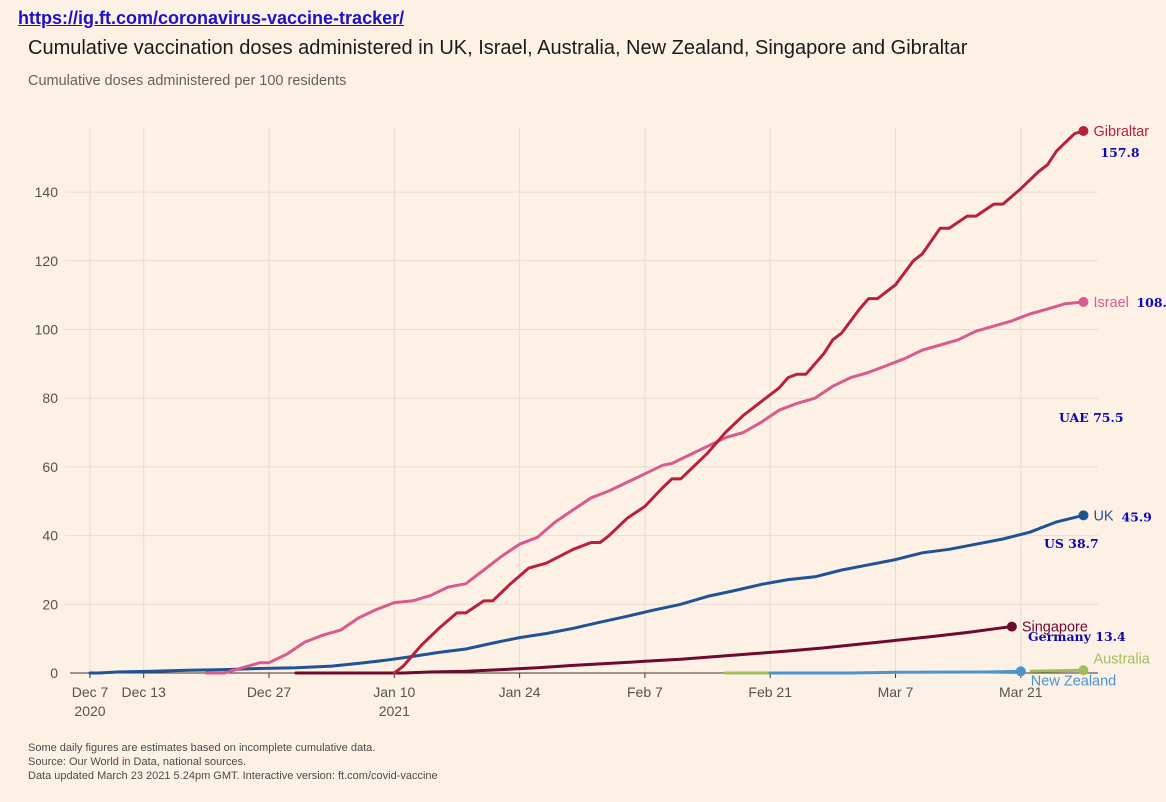  I want to click on x-tick-label: Jan 10, so click(394, 692).